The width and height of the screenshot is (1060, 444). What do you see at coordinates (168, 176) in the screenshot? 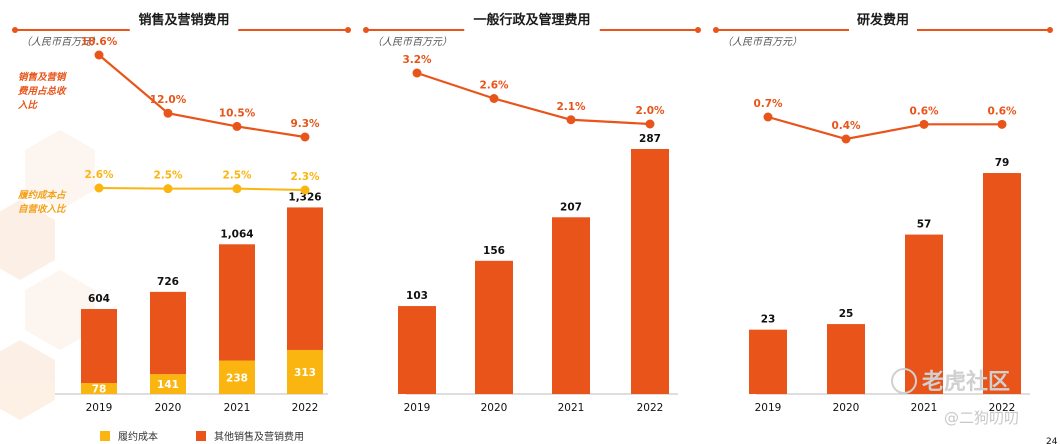
I see `ratio-label-1-2020: 2.5%` at bounding box center [168, 176].